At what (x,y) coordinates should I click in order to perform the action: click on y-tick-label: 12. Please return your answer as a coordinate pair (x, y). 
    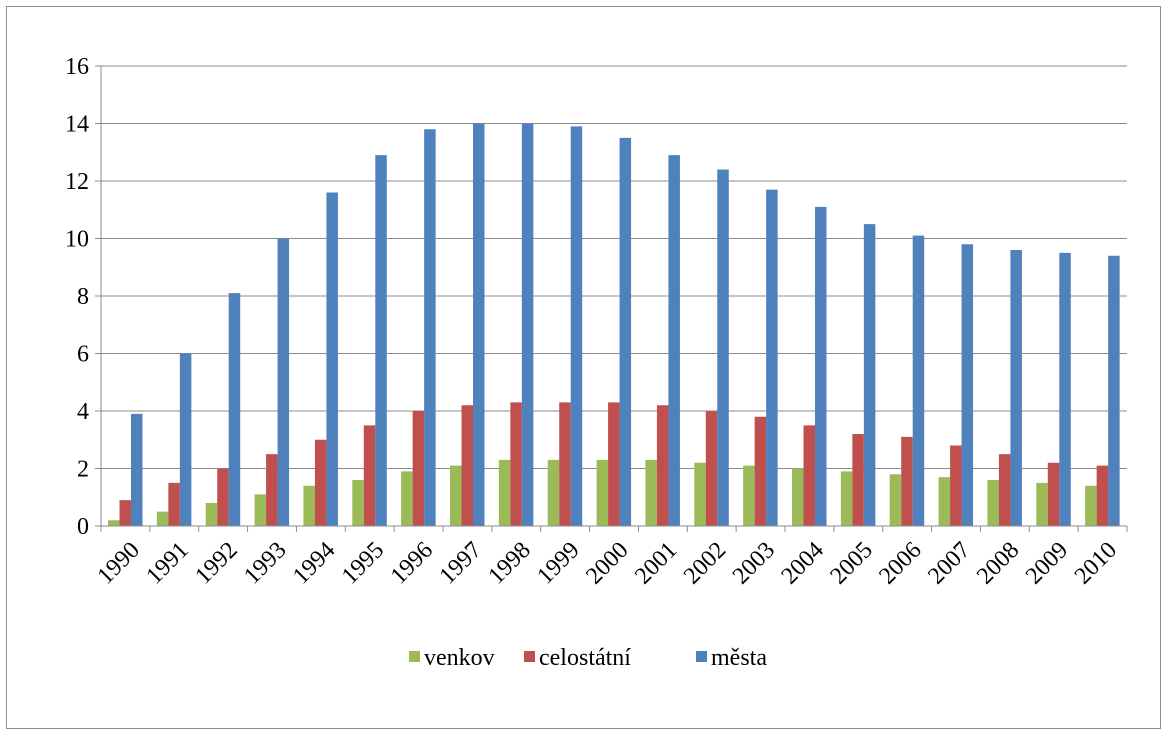
    Looking at the image, I should click on (77, 182).